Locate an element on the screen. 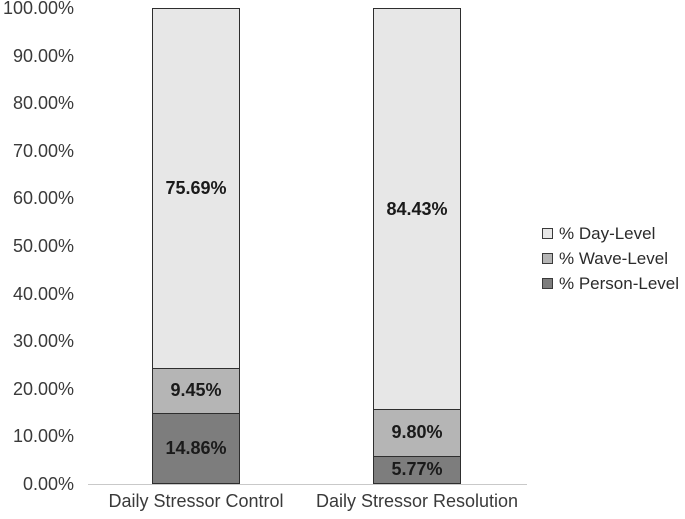  y-tick-label: 90.00% is located at coordinates (43, 55).